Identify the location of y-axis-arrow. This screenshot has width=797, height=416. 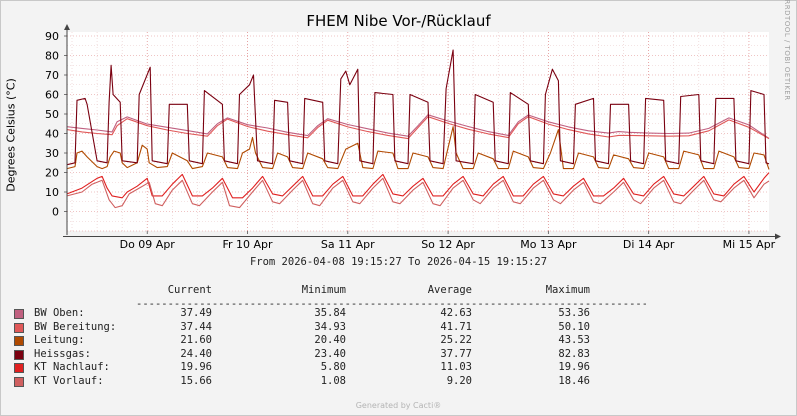
(67, 27).